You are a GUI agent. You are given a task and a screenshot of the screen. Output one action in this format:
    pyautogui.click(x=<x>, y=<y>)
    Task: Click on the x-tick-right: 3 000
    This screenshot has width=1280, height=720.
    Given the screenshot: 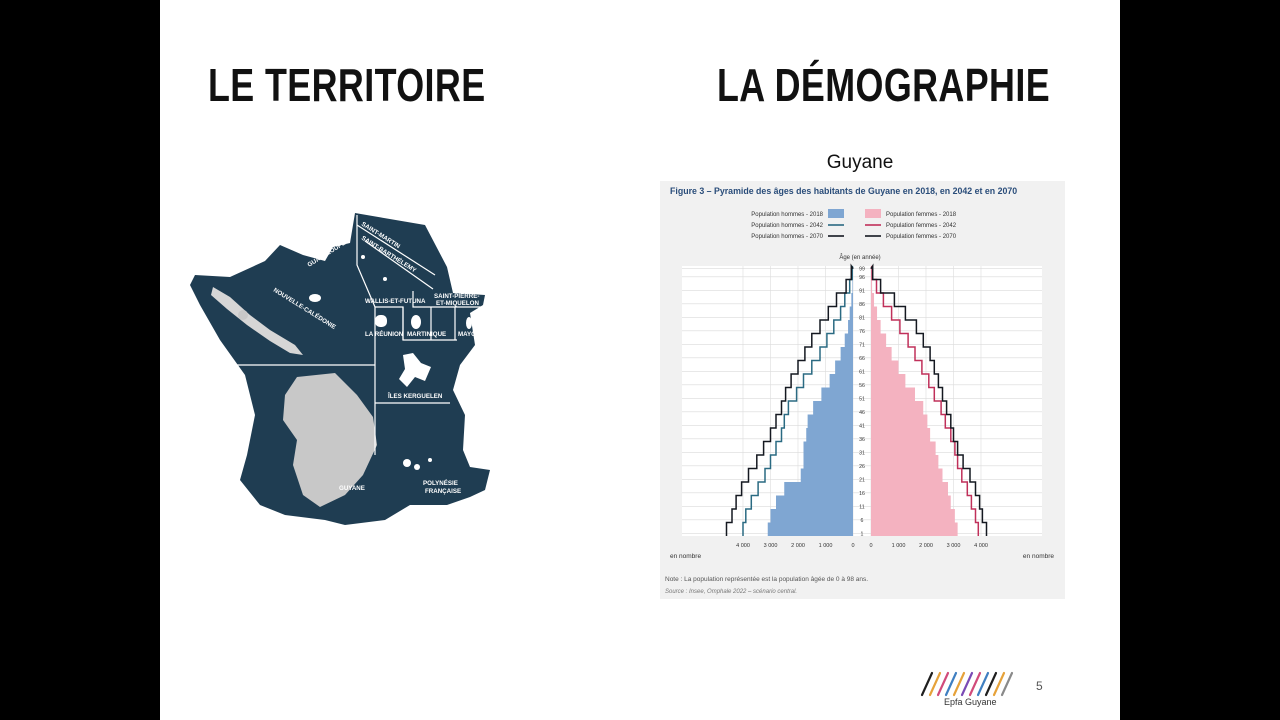 What is the action you would take?
    pyautogui.click(x=954, y=546)
    